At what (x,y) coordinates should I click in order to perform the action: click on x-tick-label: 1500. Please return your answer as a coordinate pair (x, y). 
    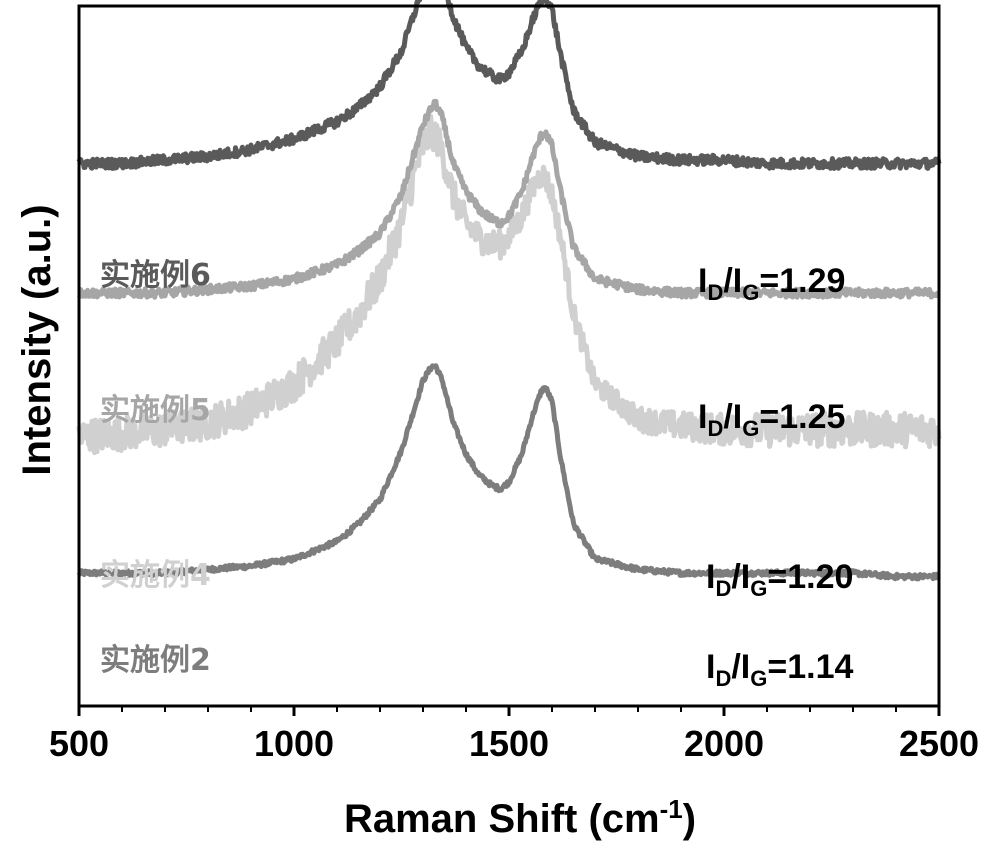
    Looking at the image, I should click on (509, 743).